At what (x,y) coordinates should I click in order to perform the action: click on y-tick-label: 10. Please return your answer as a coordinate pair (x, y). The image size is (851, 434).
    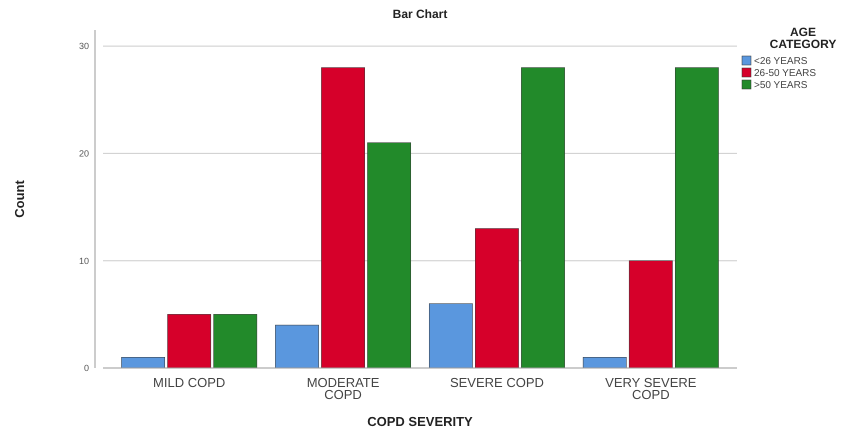
    Looking at the image, I should click on (83, 261).